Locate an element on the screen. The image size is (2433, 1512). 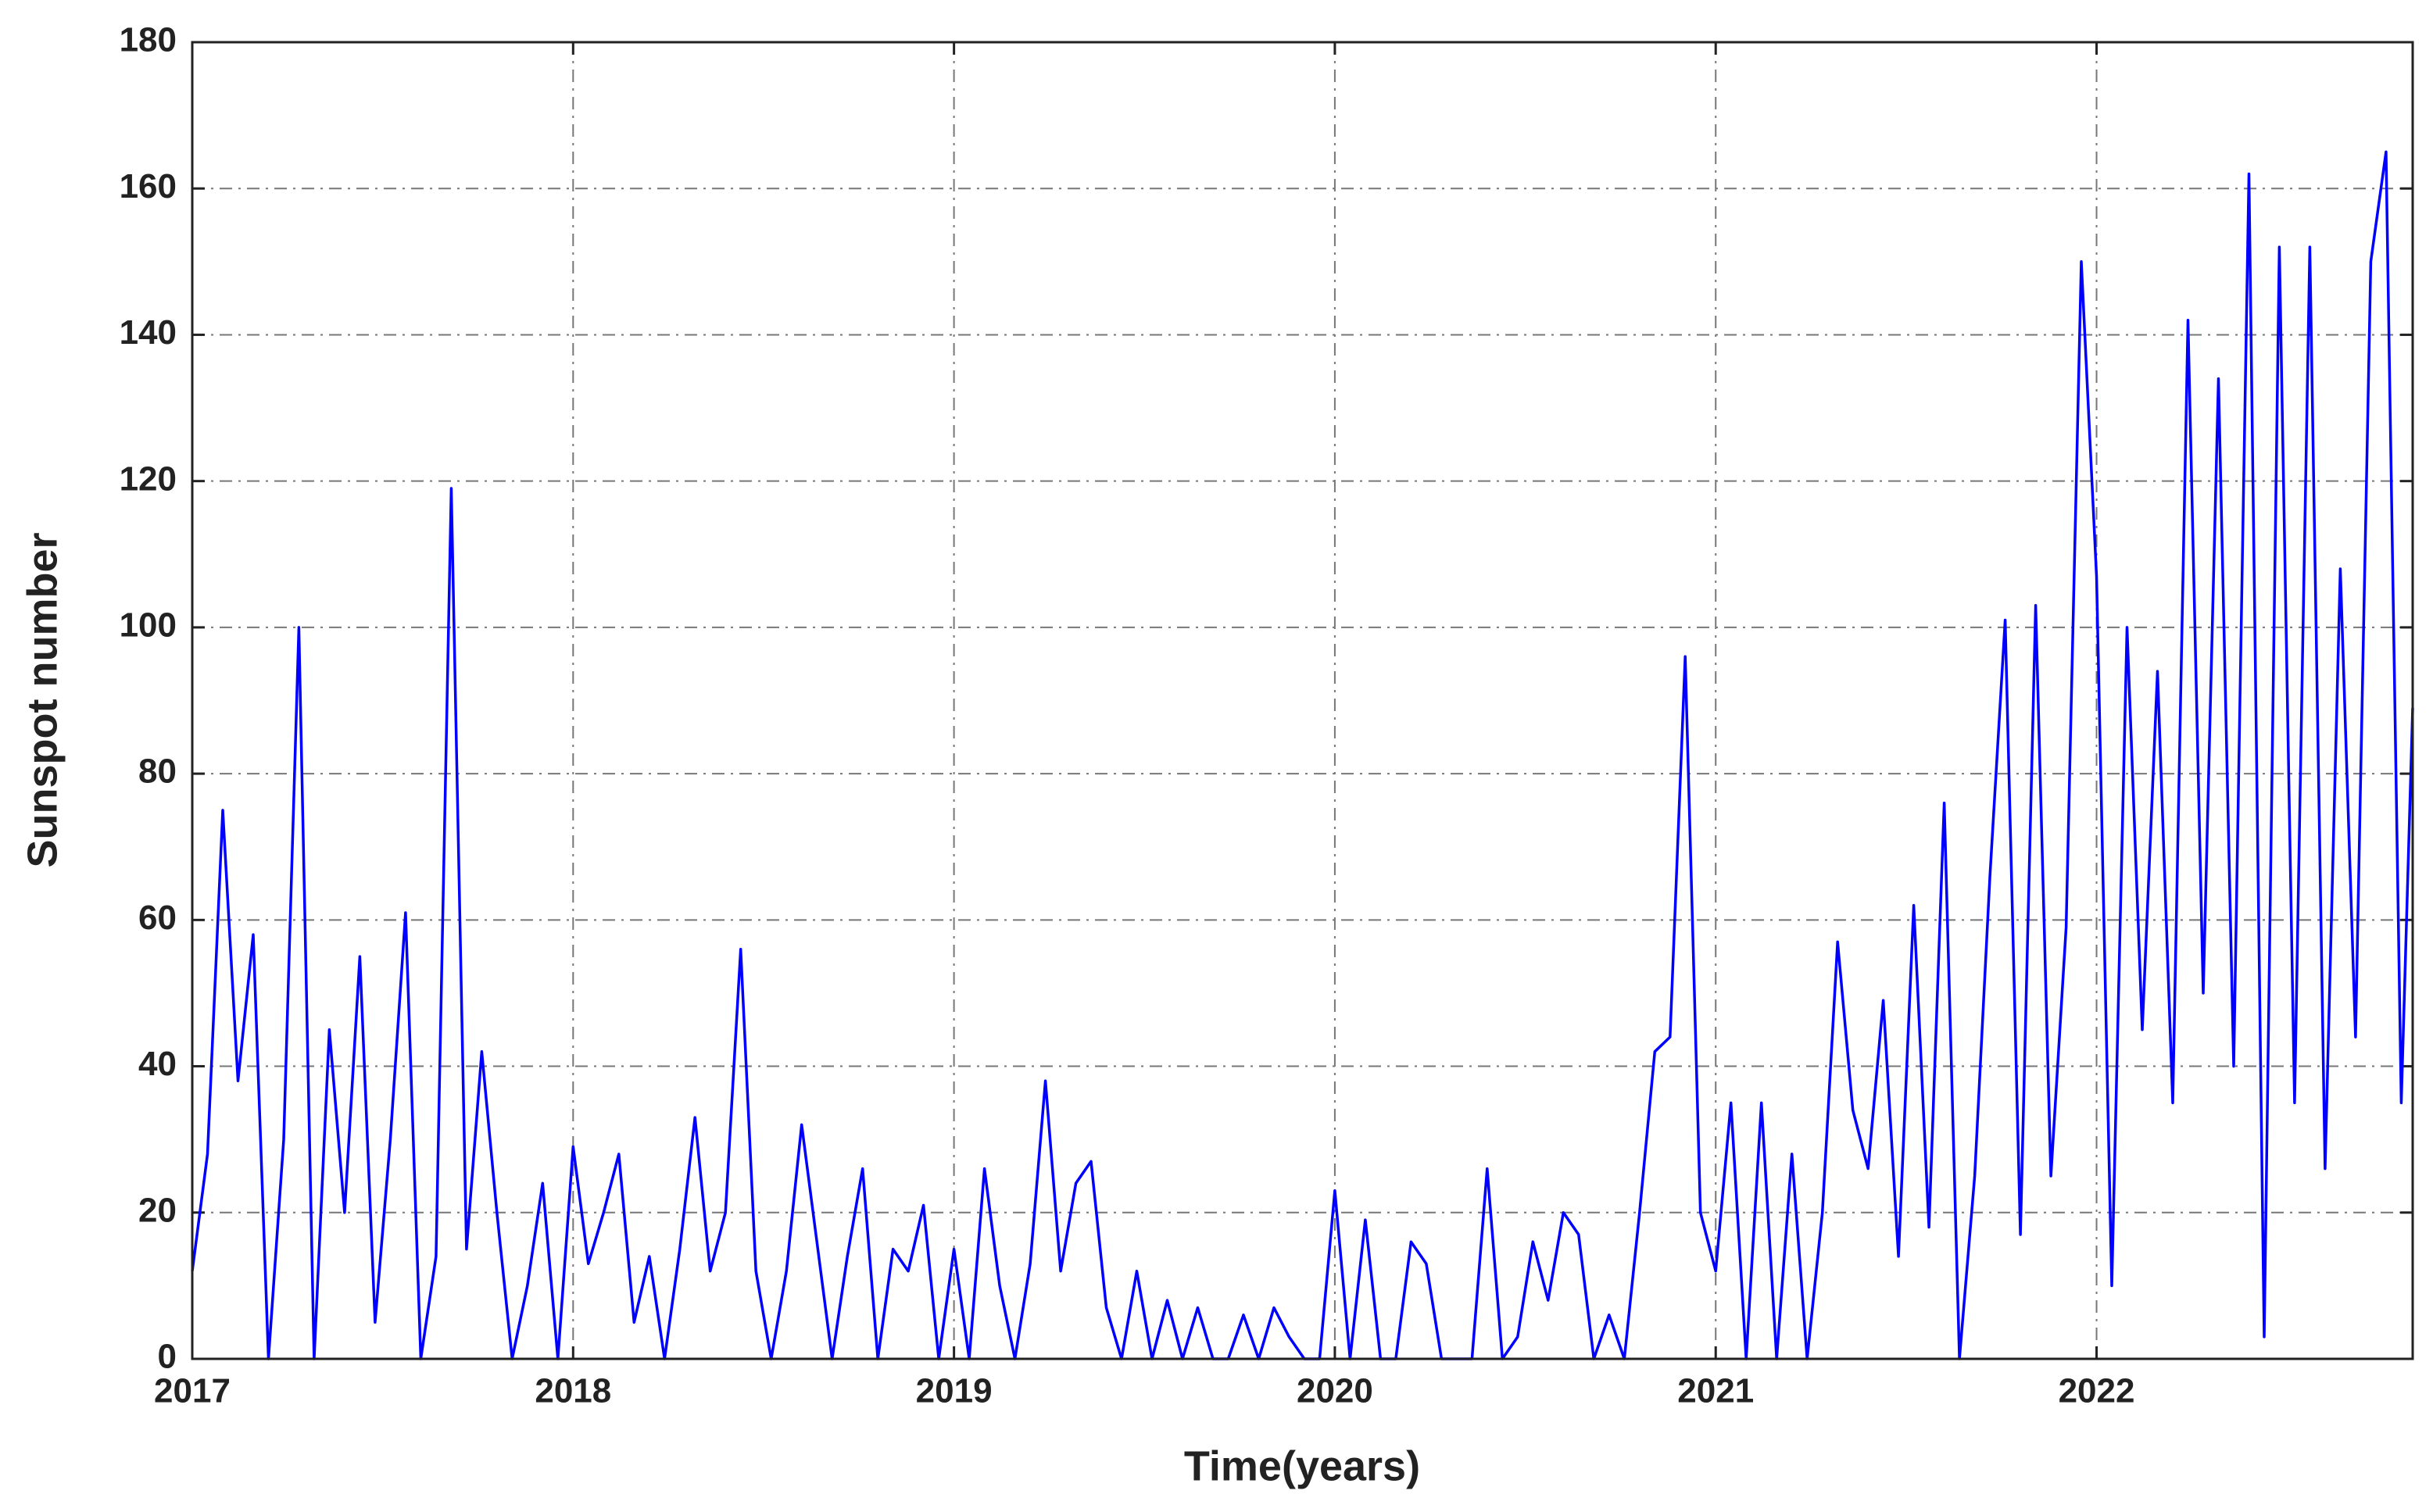
y-tick-label: 0 is located at coordinates (167, 1357).